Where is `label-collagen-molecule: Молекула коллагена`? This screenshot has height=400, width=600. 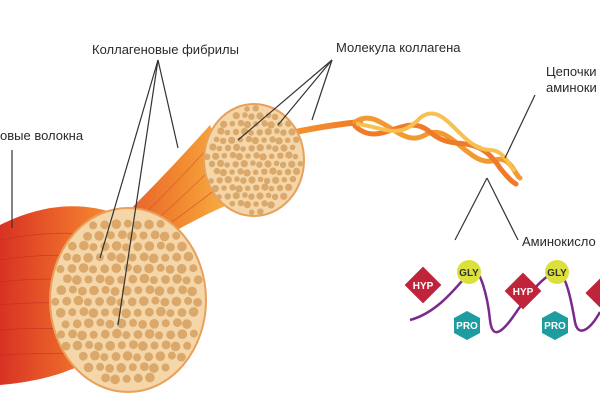
label-collagen-molecule: Молекула коллагена is located at coordinates (398, 47).